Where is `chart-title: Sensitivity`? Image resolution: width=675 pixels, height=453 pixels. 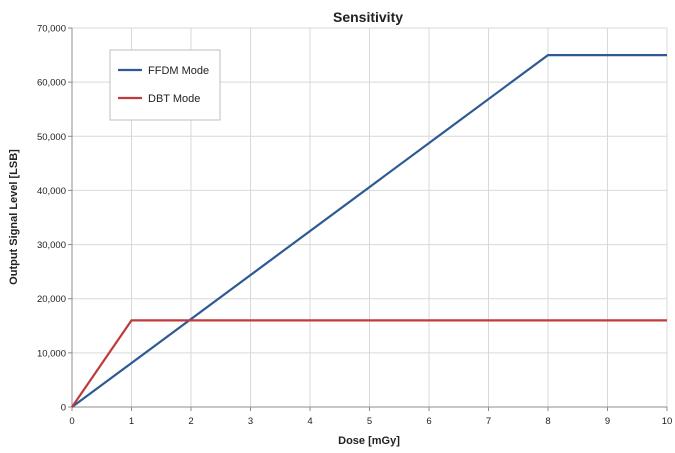
chart-title: Sensitivity is located at coordinates (368, 17).